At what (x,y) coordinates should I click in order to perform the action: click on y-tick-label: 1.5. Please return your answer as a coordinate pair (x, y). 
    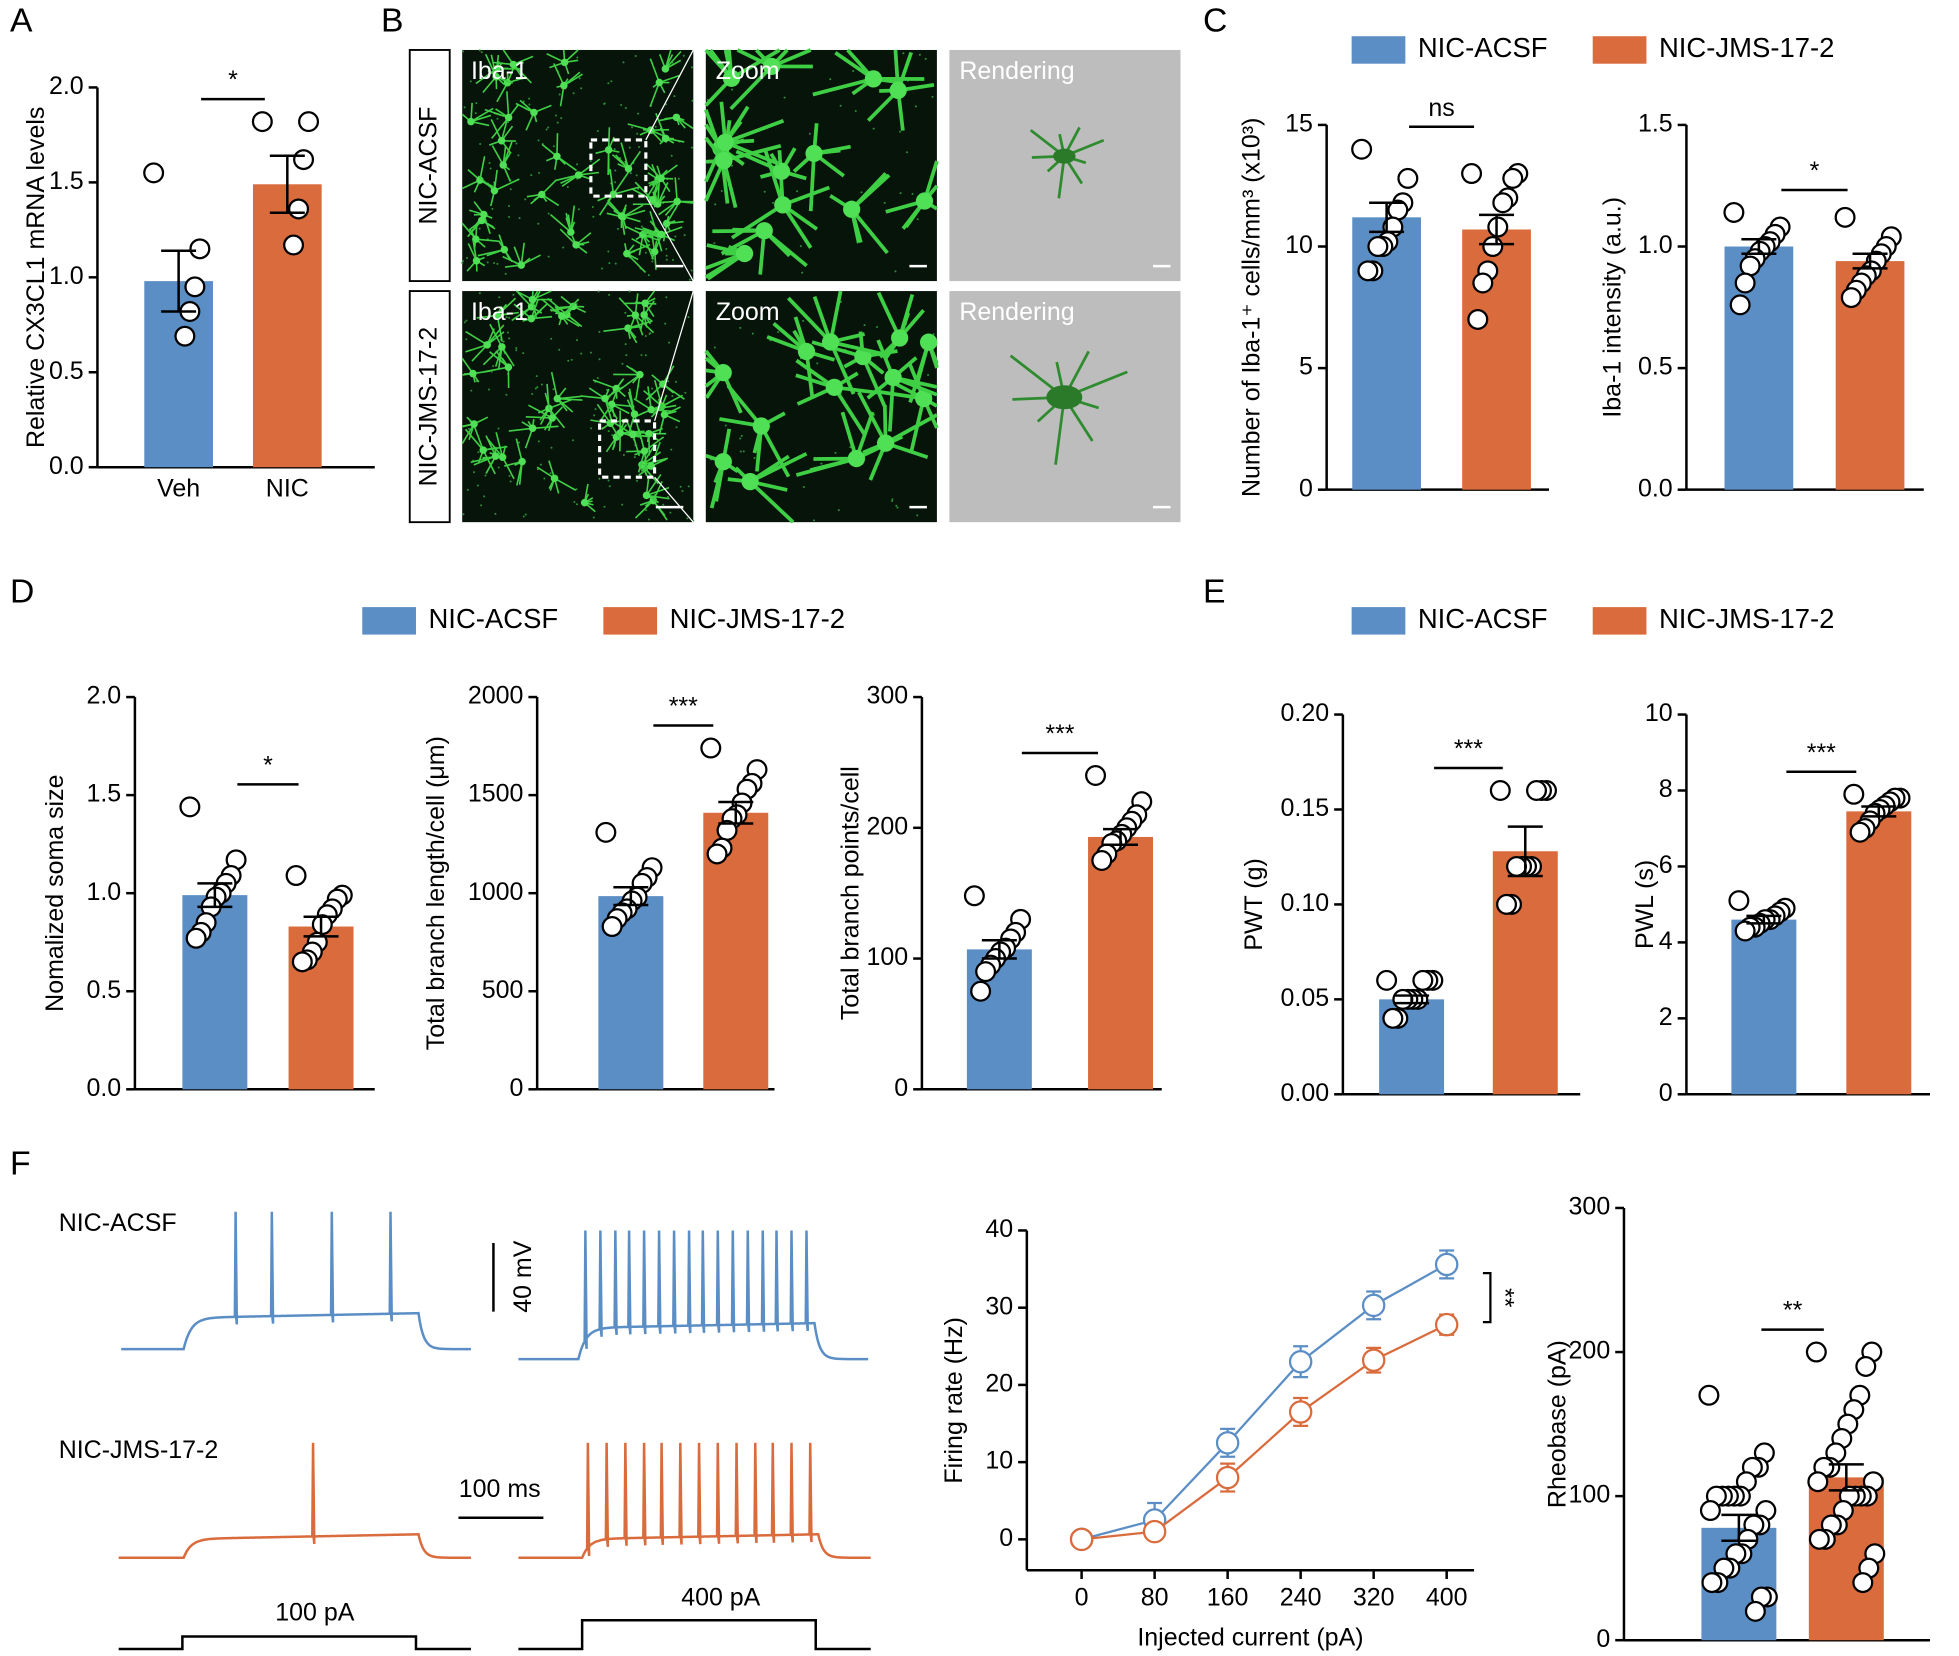
    Looking at the image, I should click on (103, 794).